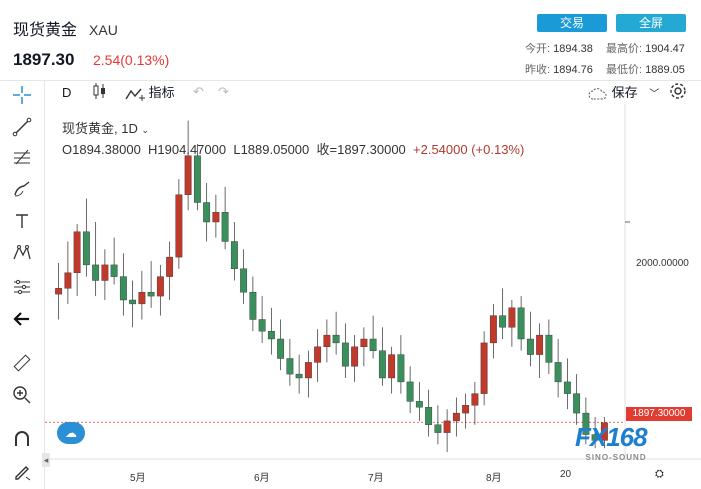  Describe the element at coordinates (22, 223) in the screenshot. I see `text-tool-icon` at that location.